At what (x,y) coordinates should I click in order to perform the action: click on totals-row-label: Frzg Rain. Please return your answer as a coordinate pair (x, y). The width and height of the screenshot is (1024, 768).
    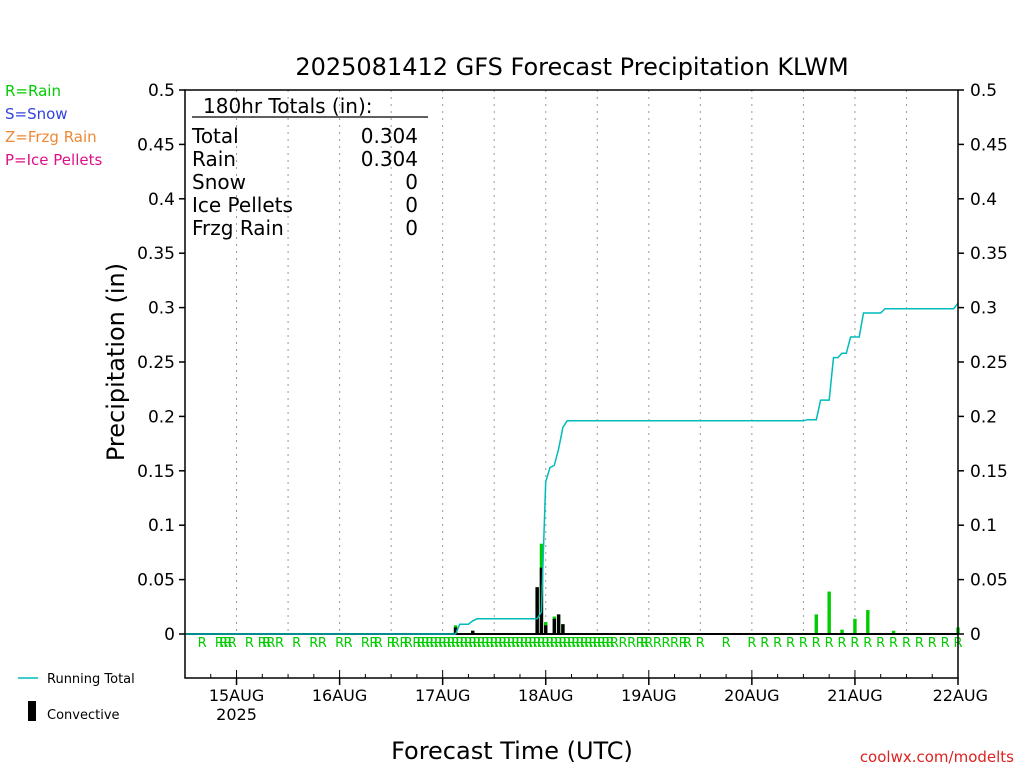
    Looking at the image, I should click on (238, 228).